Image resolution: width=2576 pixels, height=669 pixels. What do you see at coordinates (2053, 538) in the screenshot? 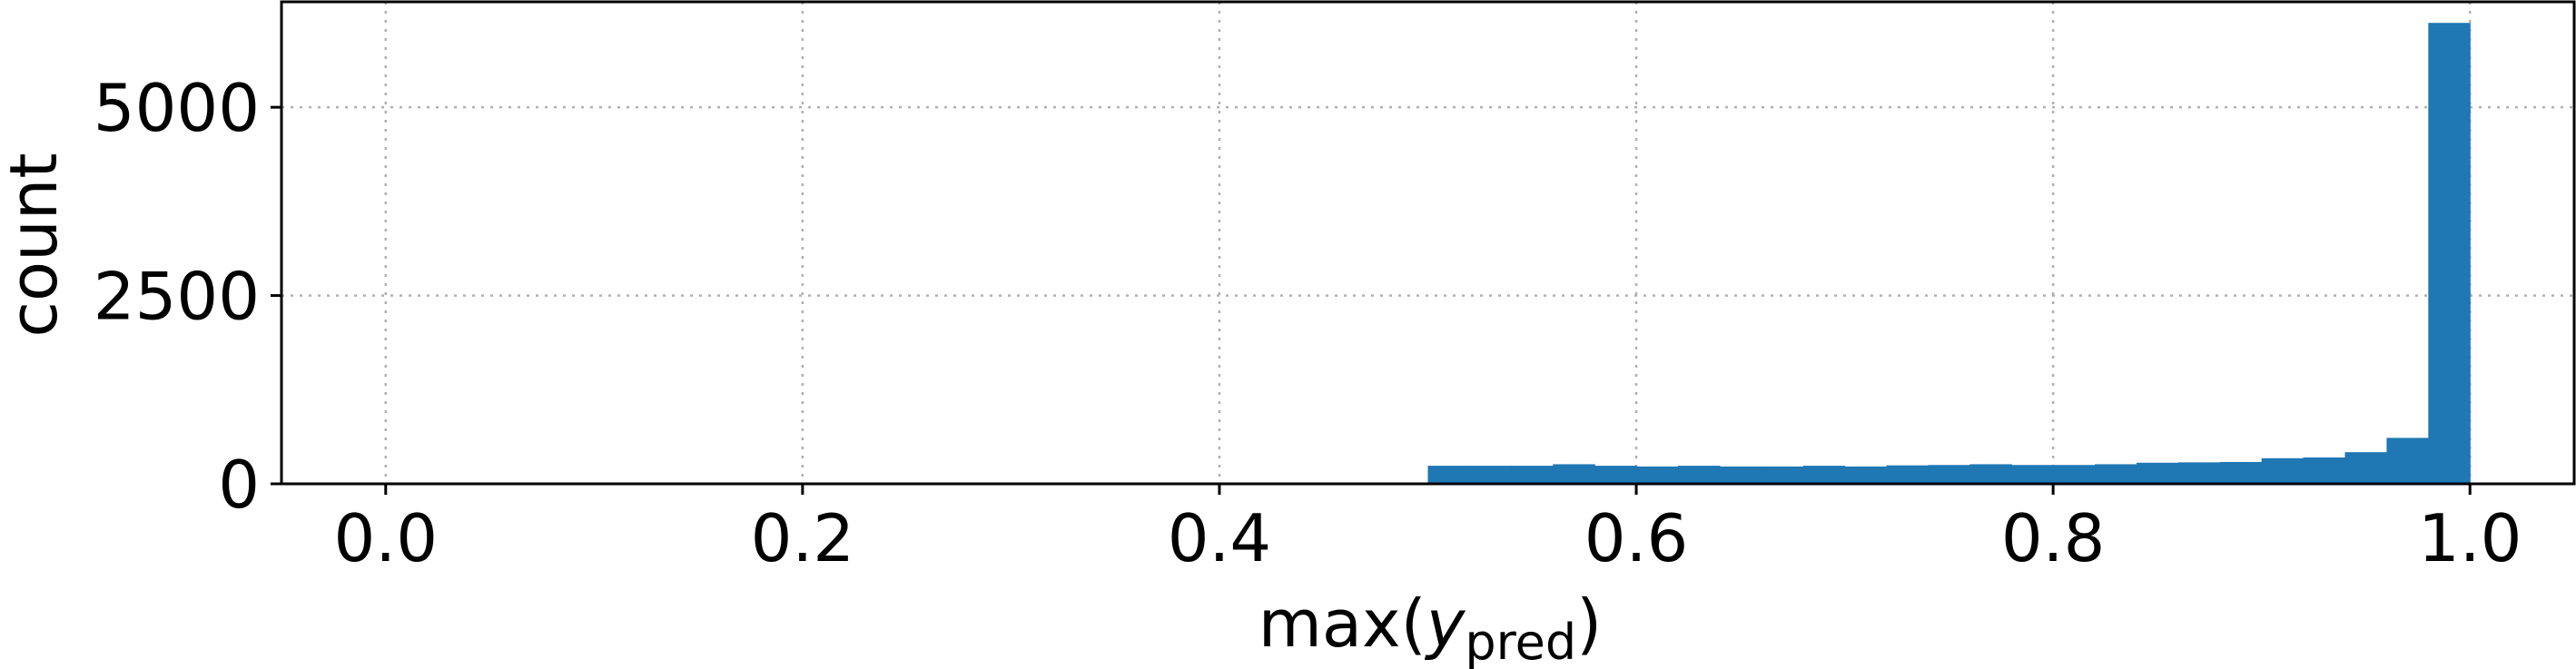
I see `x-tick-label: 0.8` at bounding box center [2053, 538].